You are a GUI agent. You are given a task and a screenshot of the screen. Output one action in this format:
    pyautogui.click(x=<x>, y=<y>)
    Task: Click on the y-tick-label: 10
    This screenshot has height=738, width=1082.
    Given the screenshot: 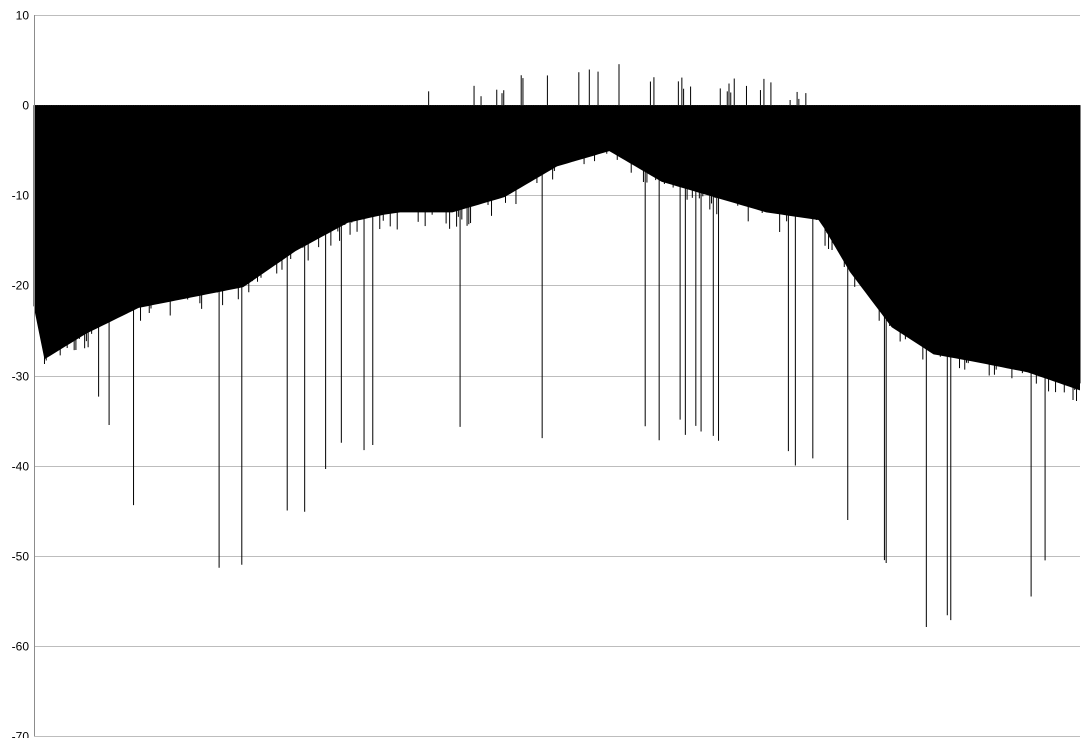 What is the action you would take?
    pyautogui.click(x=23, y=16)
    